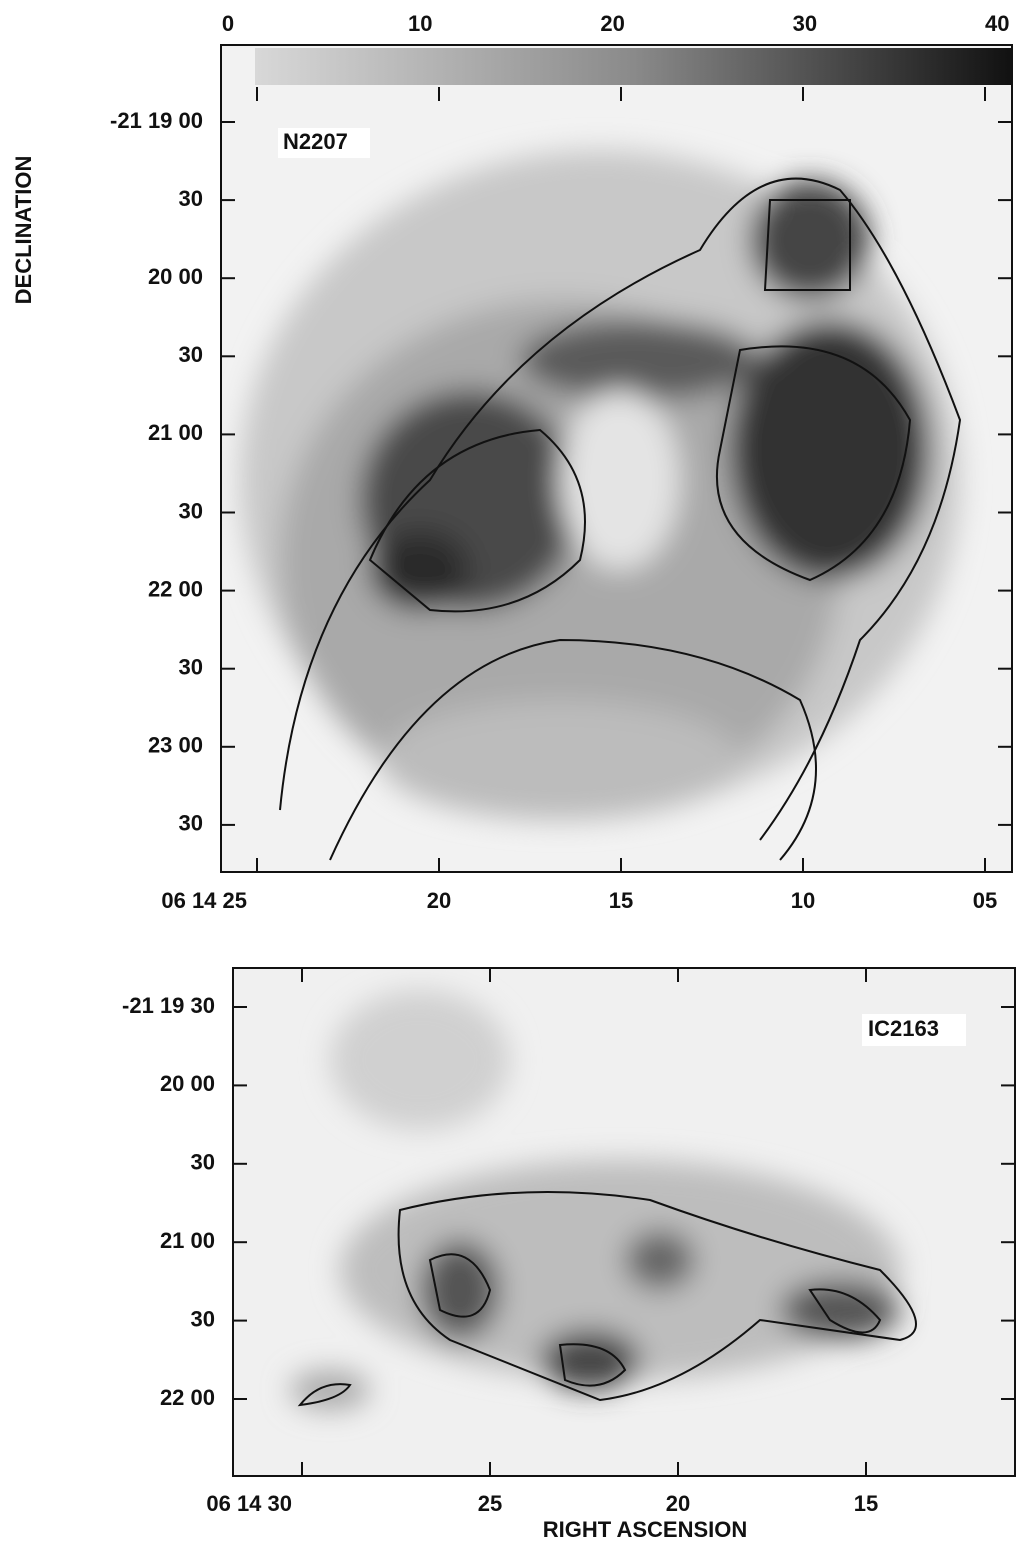  Describe the element at coordinates (997, 23) in the screenshot. I see `colorbar-tick-label: 40` at that location.